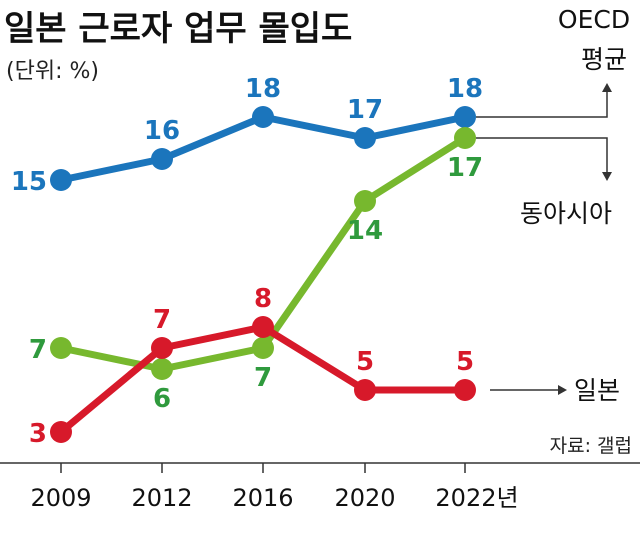 This screenshot has width=640, height=539. I want to click on x-tick-label: 2020, so click(364, 498).